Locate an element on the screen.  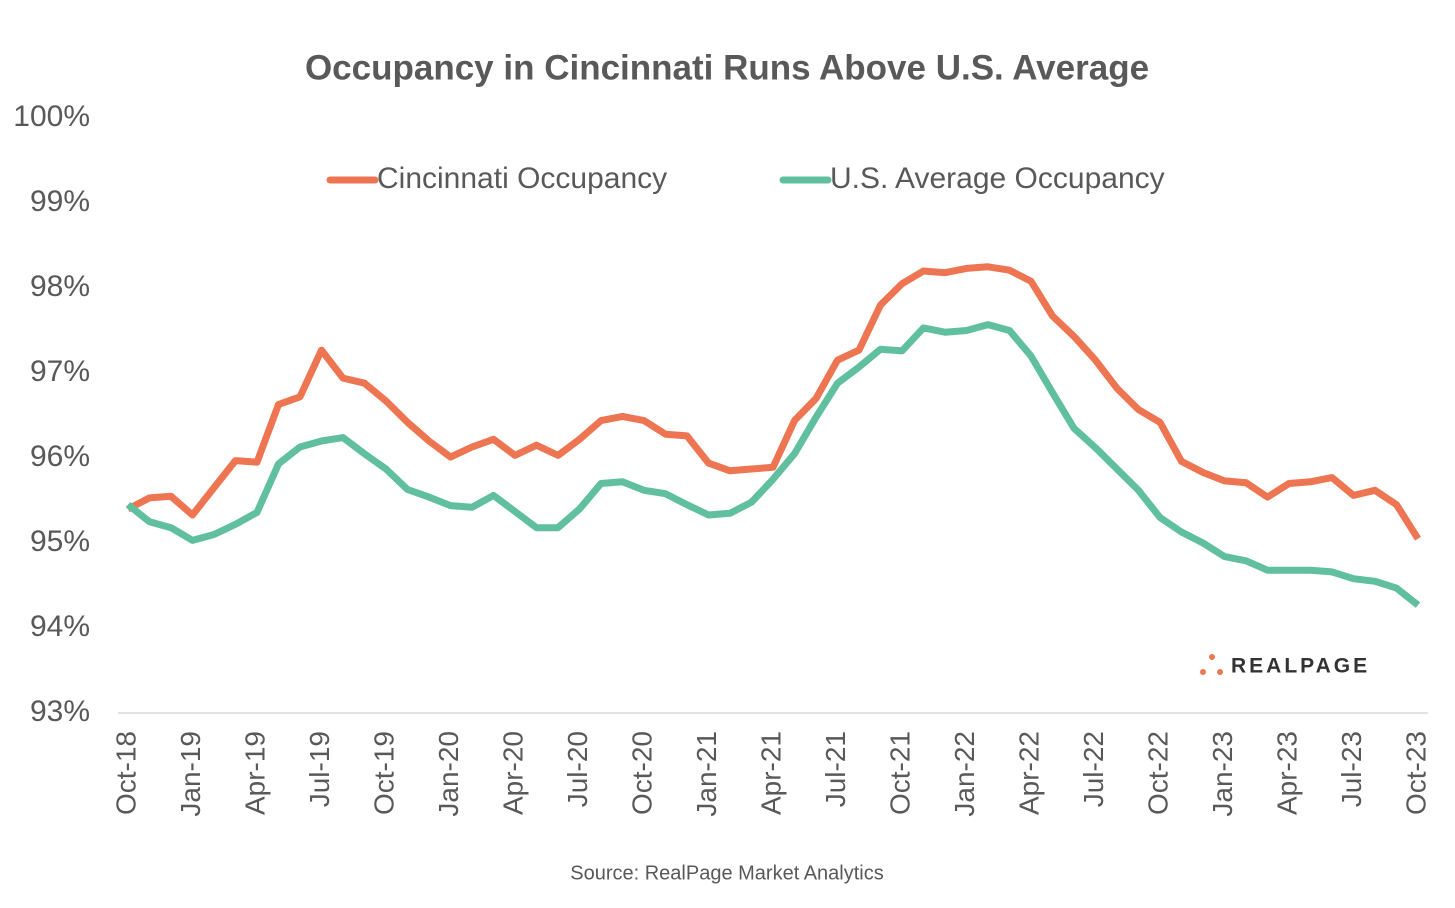
y-tick-label: 97% is located at coordinates (60, 371).